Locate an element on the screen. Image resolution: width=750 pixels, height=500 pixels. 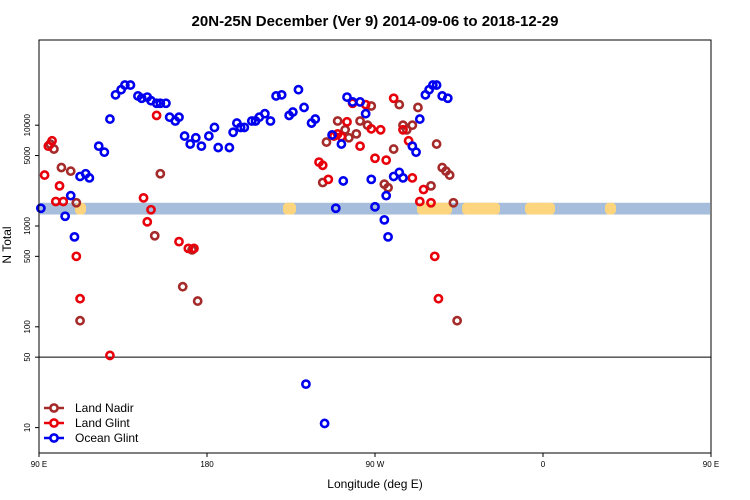
band-ocean is located at coordinates (375, 208).